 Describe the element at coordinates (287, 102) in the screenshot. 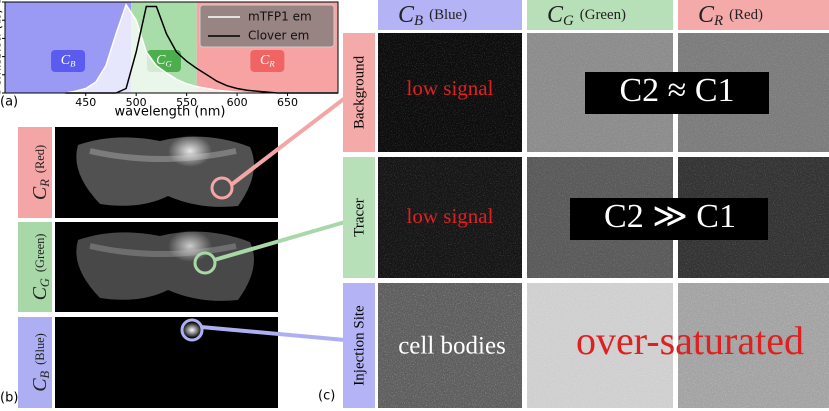

I see `x-tick-label: 650` at that location.